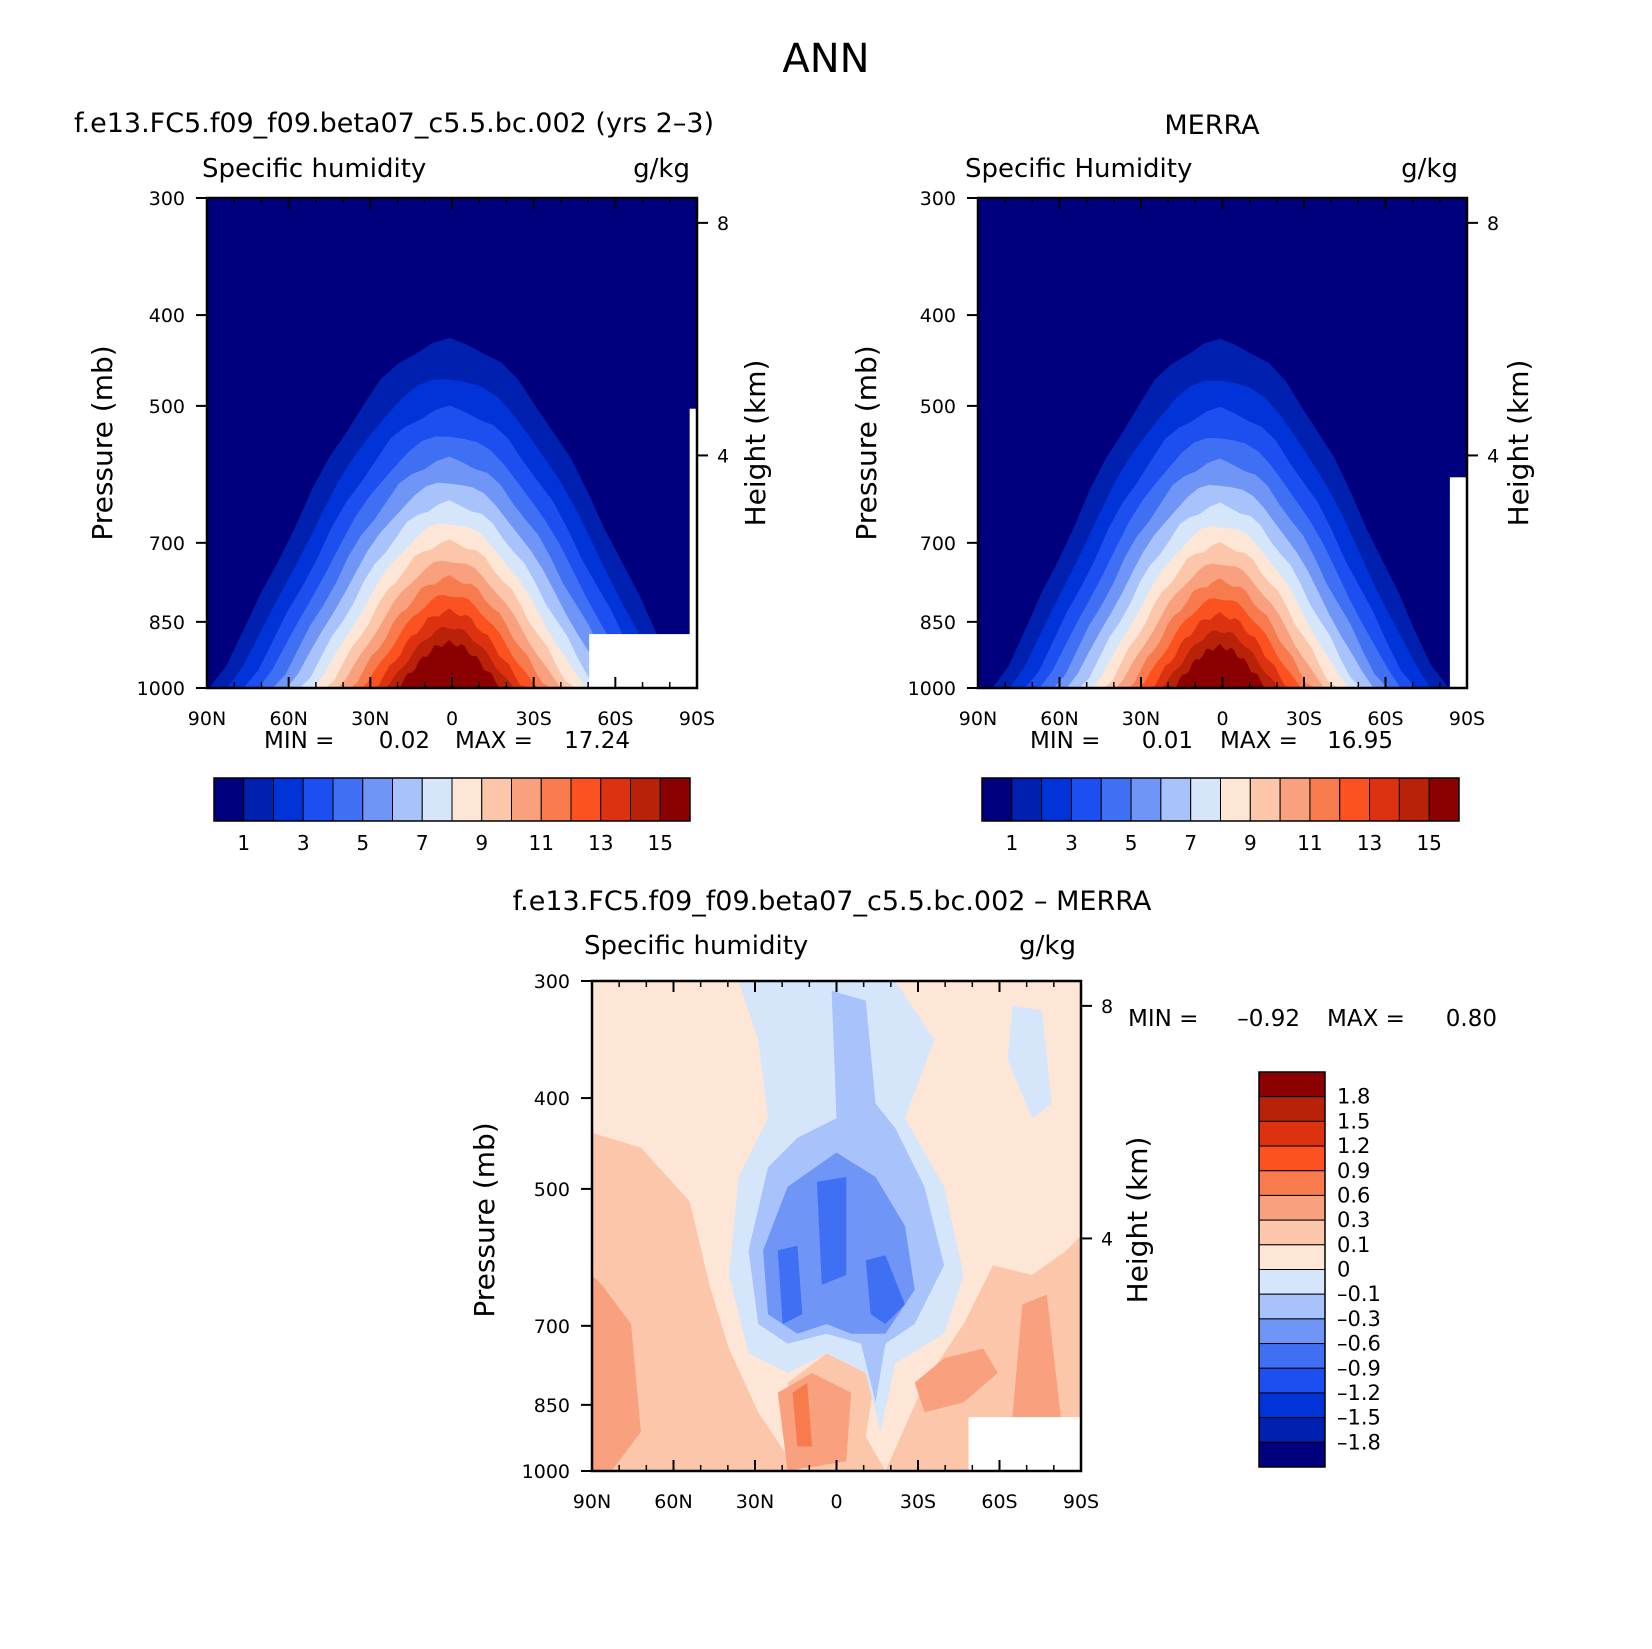 The image size is (1652, 1649). Describe the element at coordinates (243, 843) in the screenshot. I see `colorbar-label: 1` at that location.